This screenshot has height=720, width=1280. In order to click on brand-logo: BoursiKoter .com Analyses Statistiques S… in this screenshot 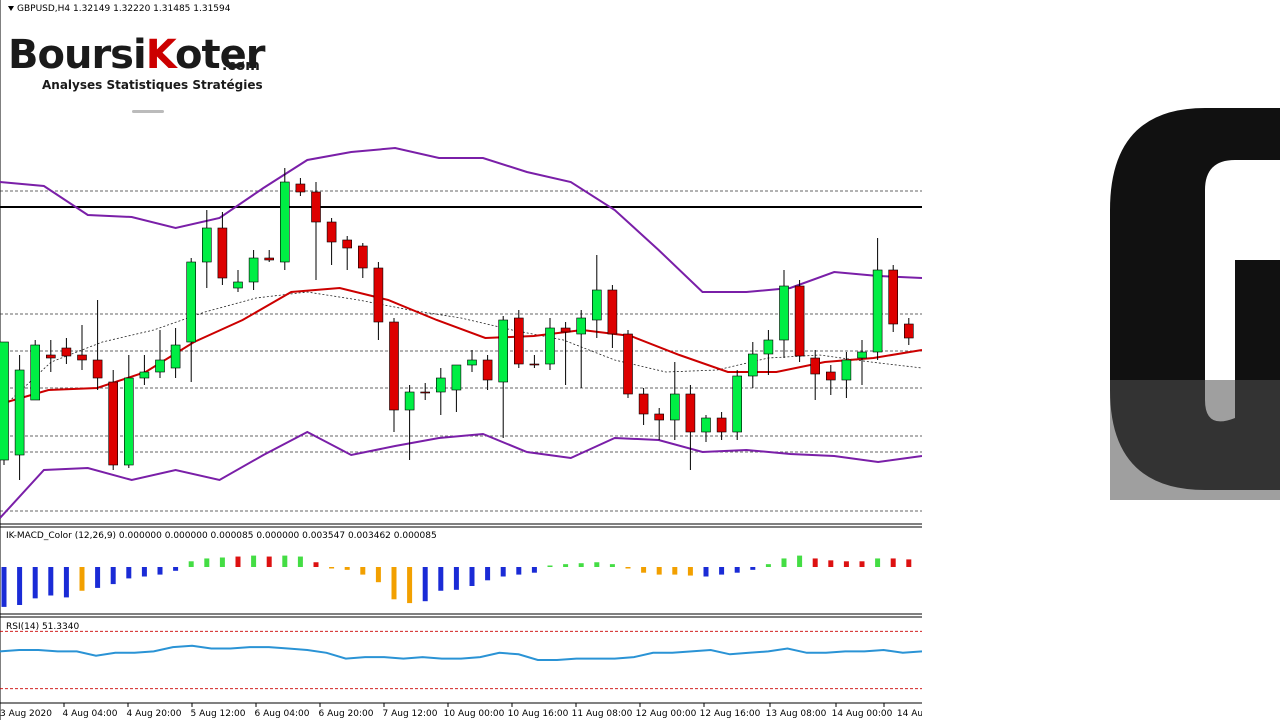, I will do `click(136, 75)`.